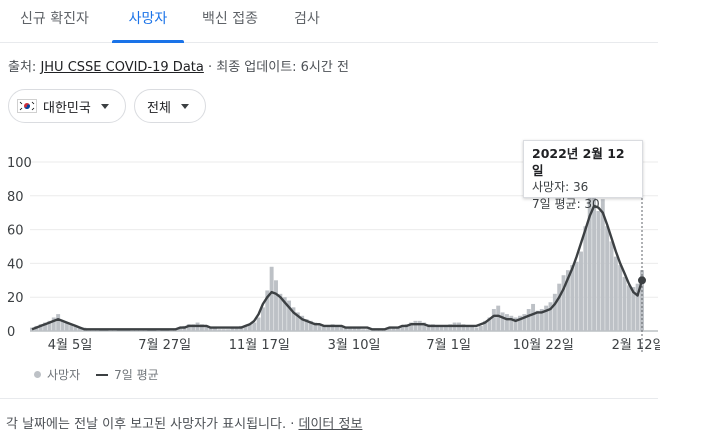 Image resolution: width=708 pixels, height=438 pixels. What do you see at coordinates (448, 345) in the screenshot?
I see `x-tick-label: 7월 1일` at bounding box center [448, 345].